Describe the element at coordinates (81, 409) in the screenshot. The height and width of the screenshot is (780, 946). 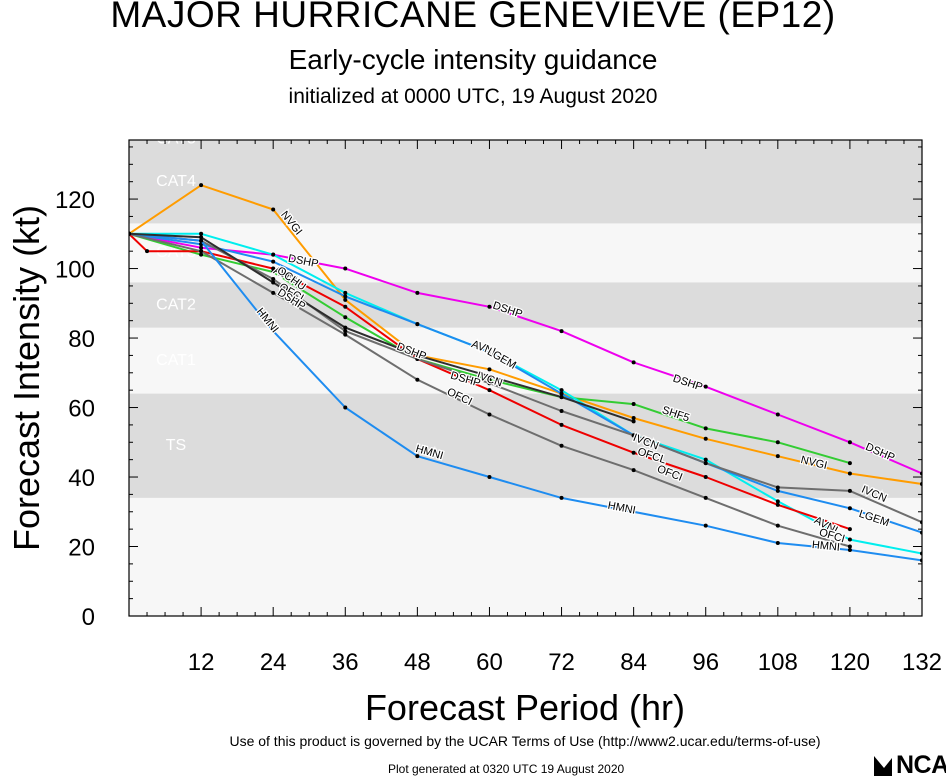
I see `y-tick-label: 60` at that location.